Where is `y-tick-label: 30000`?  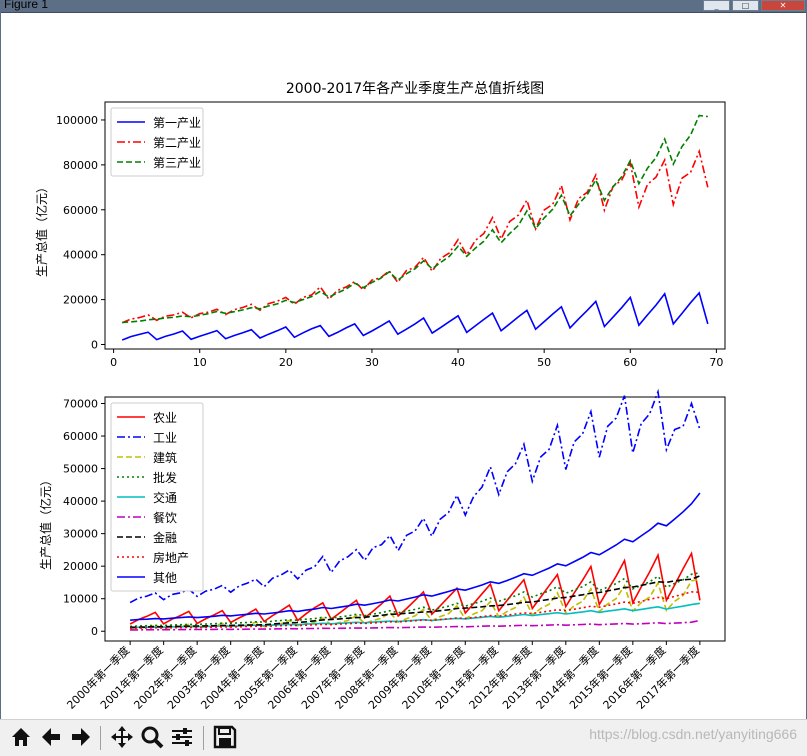 y-tick-label: 30000 is located at coordinates (80, 534).